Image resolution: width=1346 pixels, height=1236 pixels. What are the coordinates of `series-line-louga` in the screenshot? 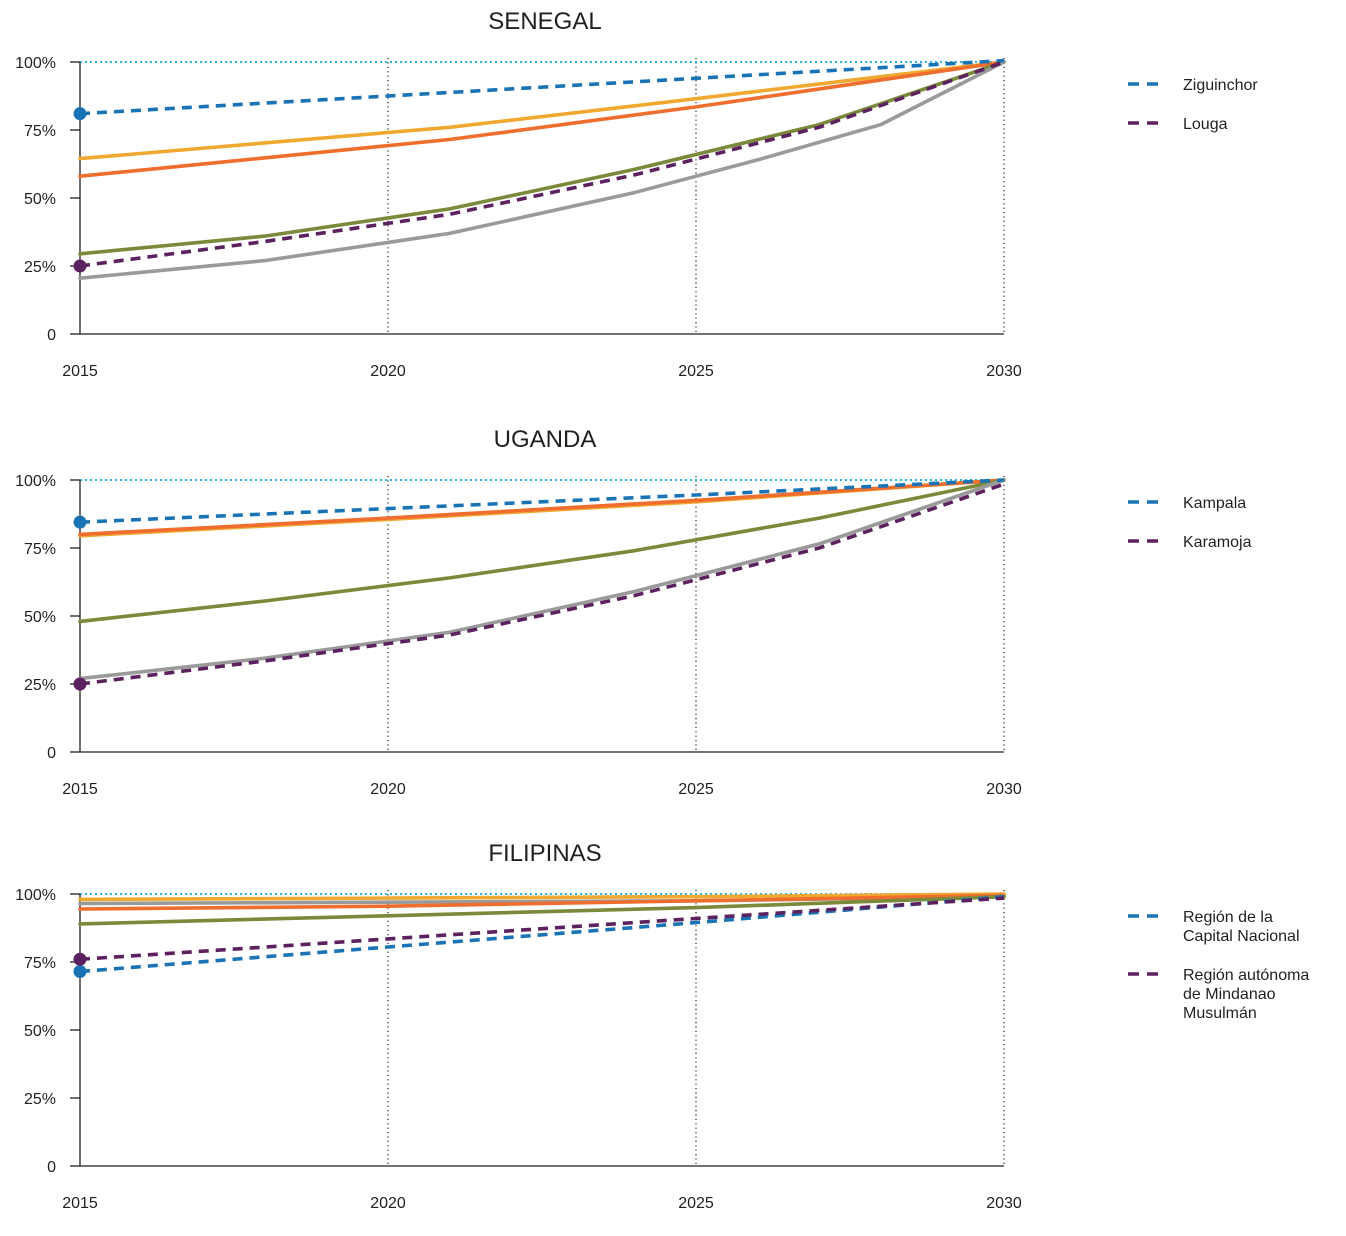 It's located at (542, 164).